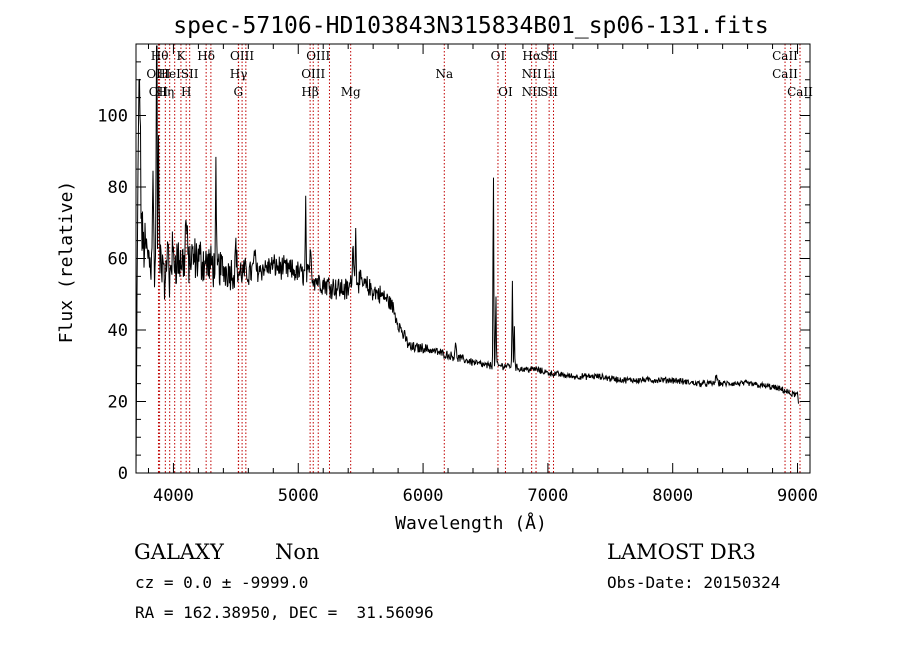  Describe the element at coordinates (239, 92) in the screenshot. I see `line-marker-label: G` at that location.